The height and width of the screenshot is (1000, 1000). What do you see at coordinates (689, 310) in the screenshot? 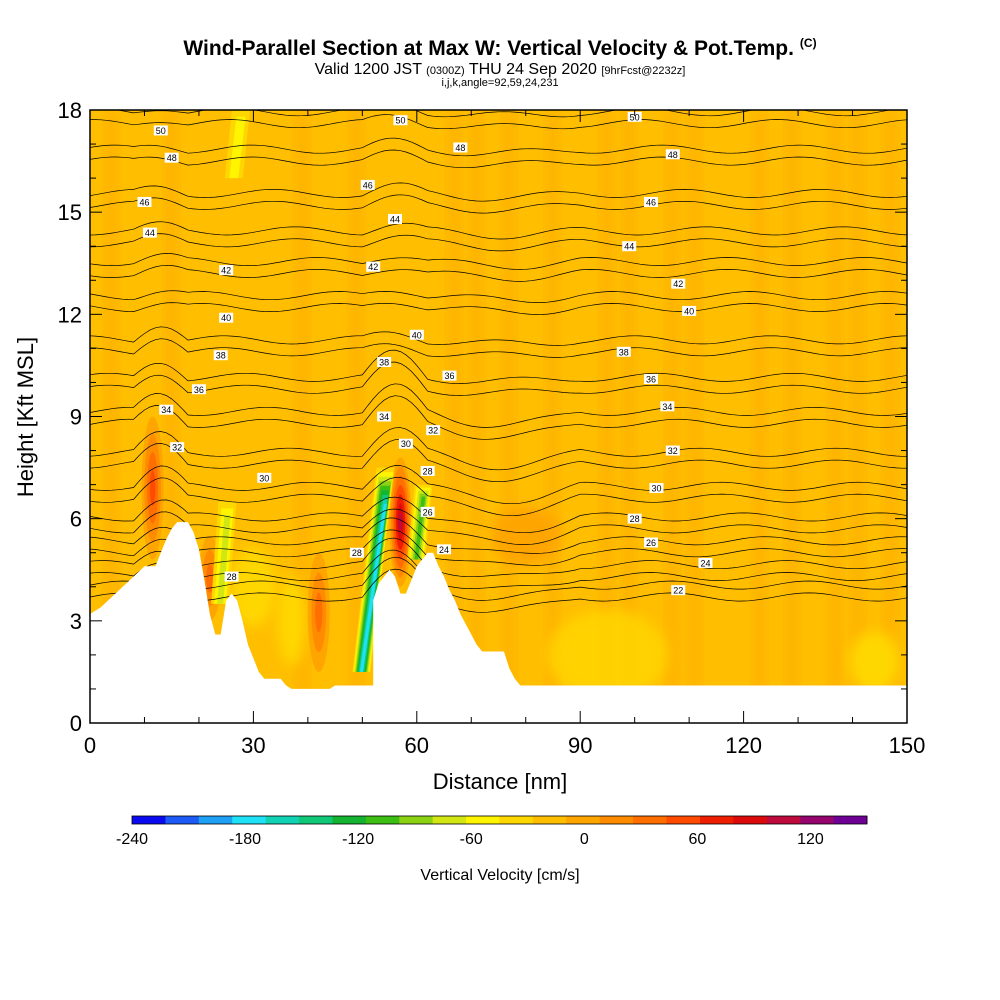
I see `contour-label: 40` at bounding box center [689, 310].